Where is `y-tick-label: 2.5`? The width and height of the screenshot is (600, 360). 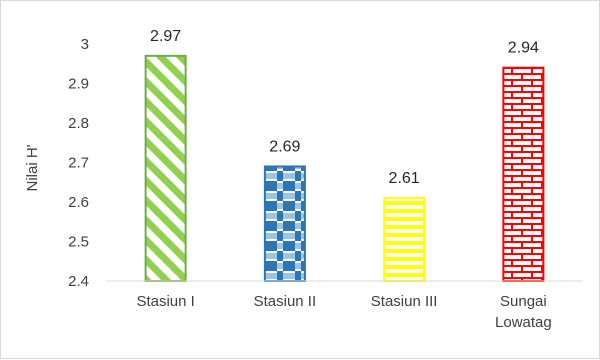 y-tick-label: 2.5 is located at coordinates (78, 242).